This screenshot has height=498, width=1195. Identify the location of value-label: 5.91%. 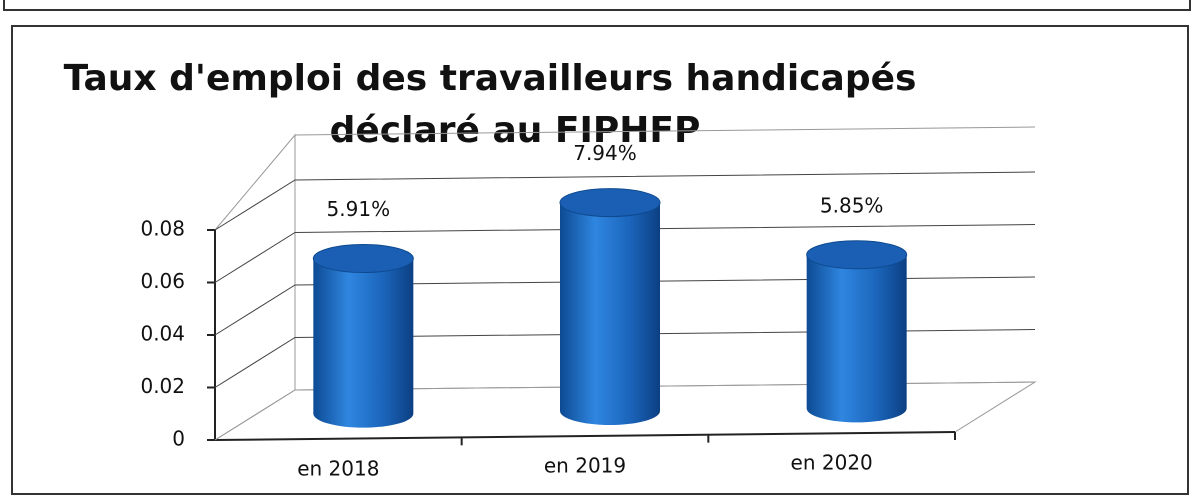
(359, 209).